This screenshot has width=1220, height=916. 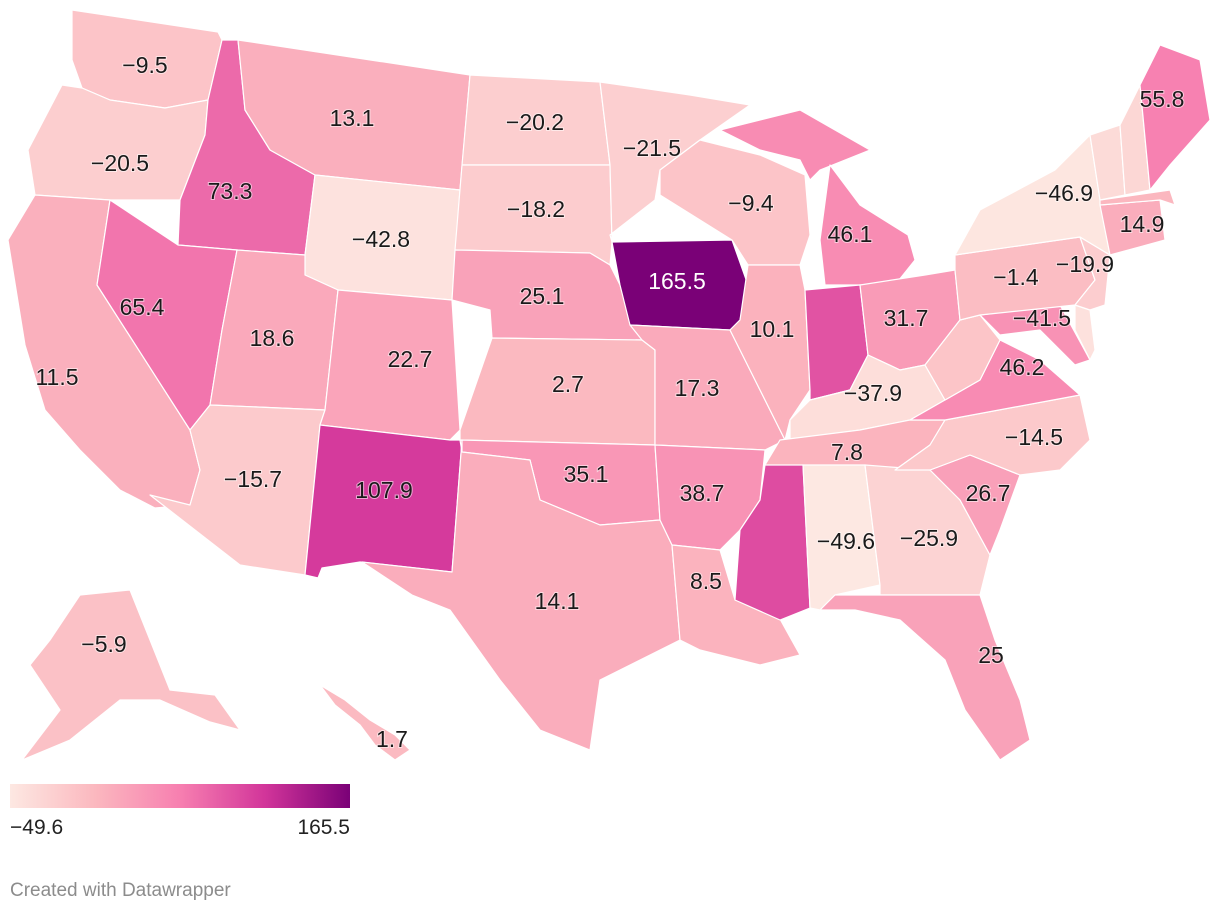 I want to click on state-hi, so click(x=365, y=722).